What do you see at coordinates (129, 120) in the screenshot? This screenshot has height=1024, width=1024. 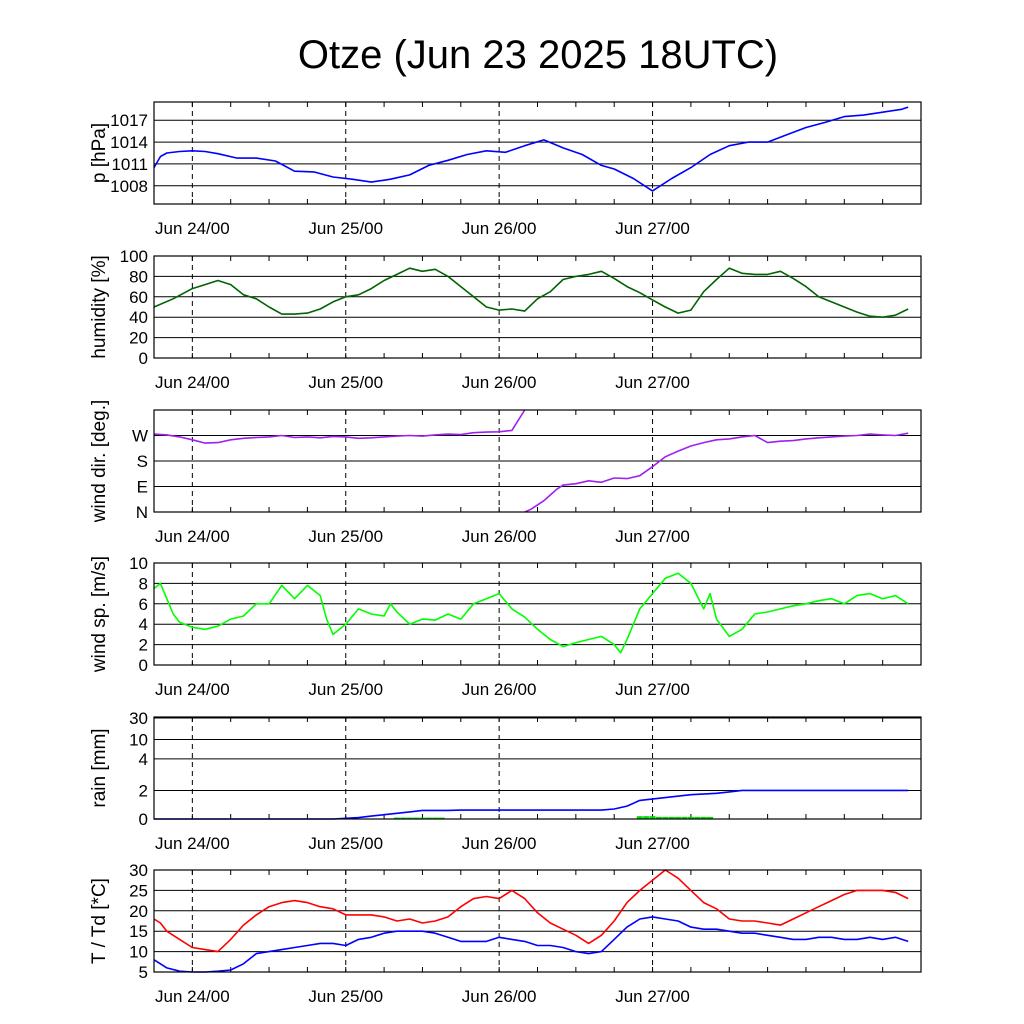 I see `y-tick-label: 1017` at bounding box center [129, 120].